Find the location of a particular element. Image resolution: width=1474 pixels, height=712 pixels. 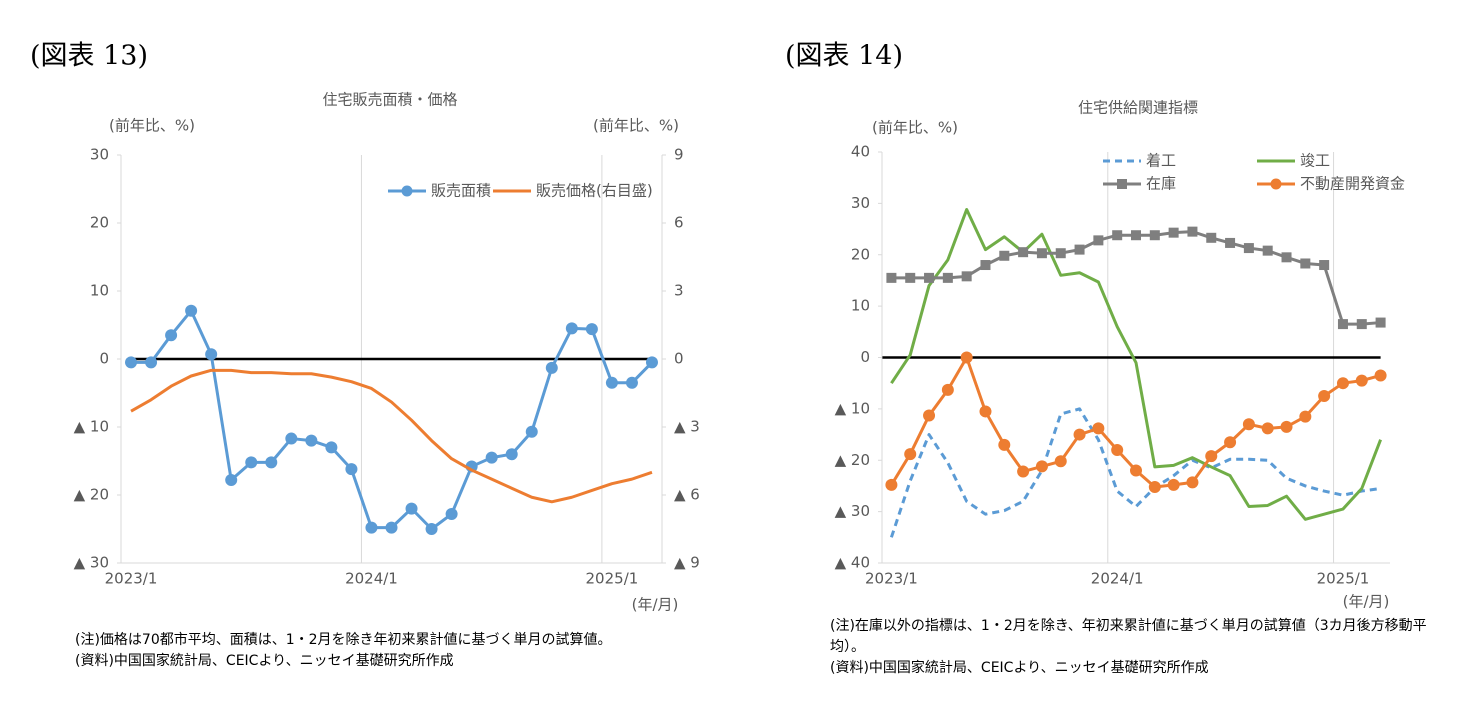

y2-tick-label: 9 is located at coordinates (679, 155).